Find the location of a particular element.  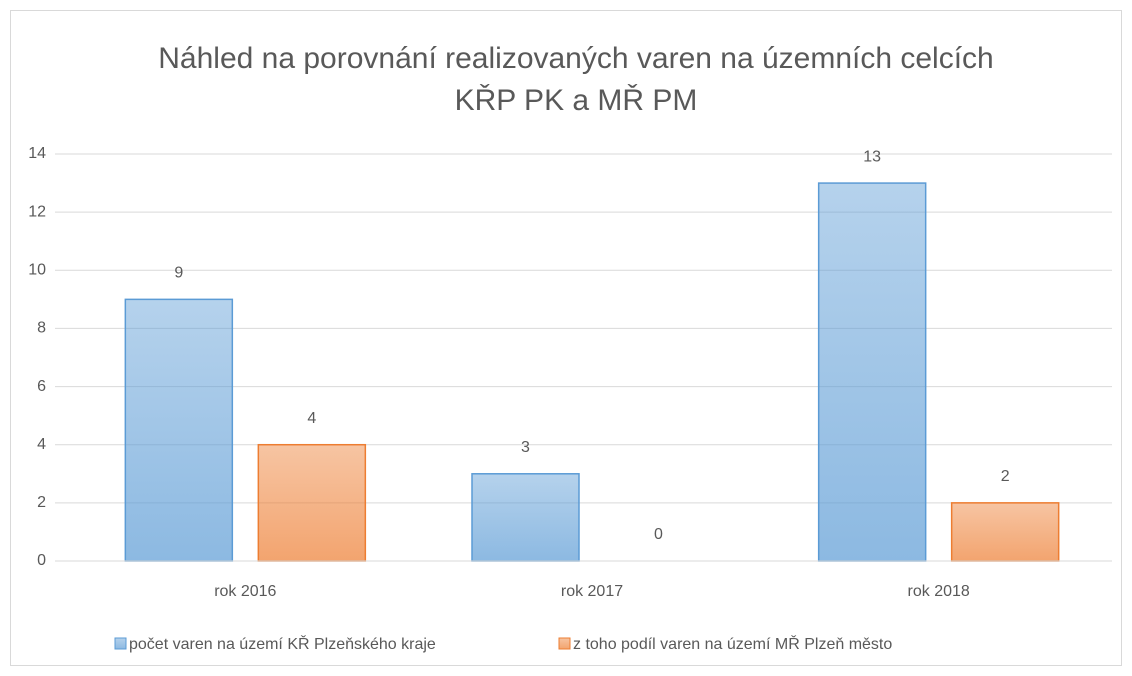

y-tick-label: 6 is located at coordinates (41, 386).